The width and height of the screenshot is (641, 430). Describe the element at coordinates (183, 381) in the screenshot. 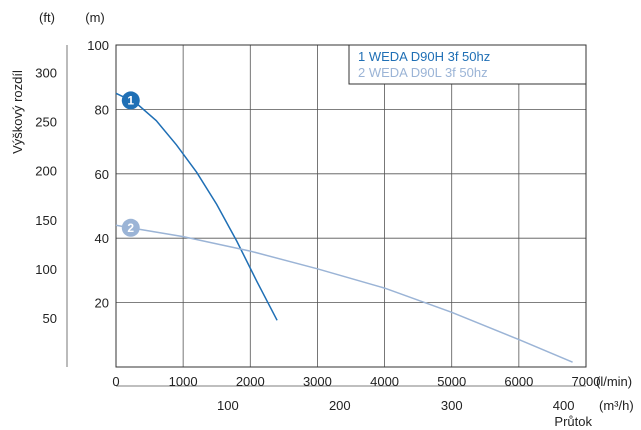

I see `x-tick-label: 1000` at that location.